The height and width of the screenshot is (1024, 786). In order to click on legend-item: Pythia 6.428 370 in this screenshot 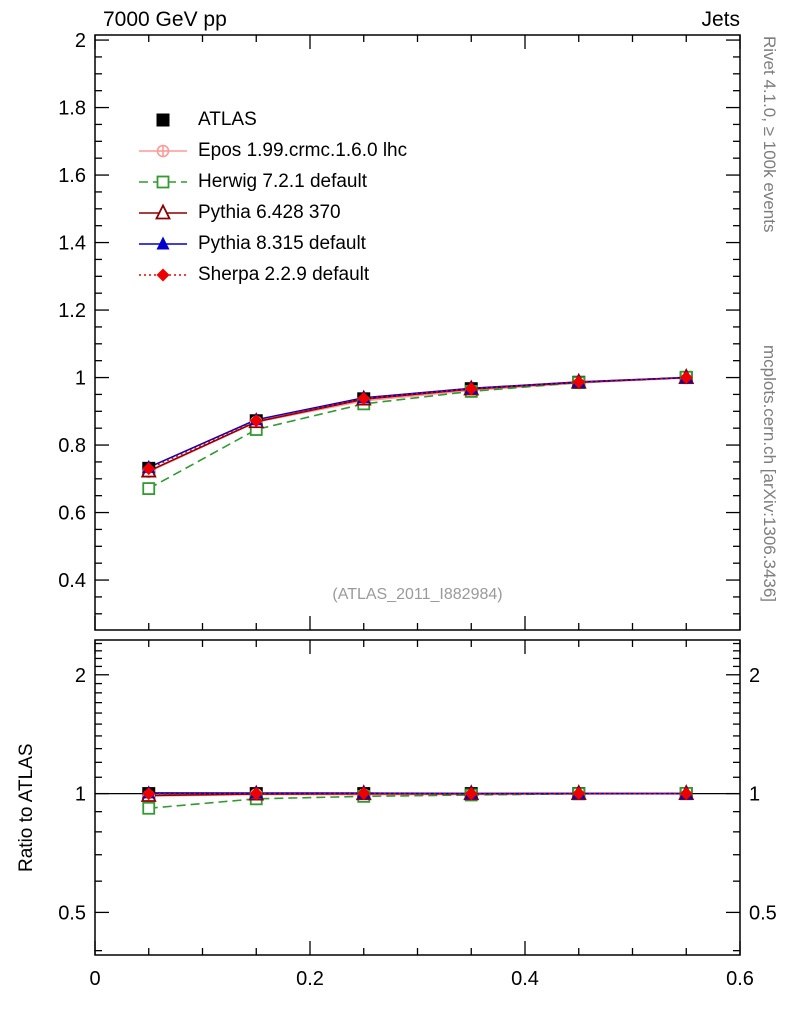, I will do `click(272, 212)`.